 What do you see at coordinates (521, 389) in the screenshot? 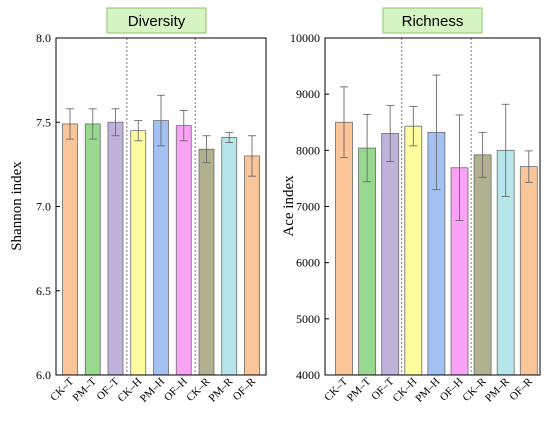
I see `richness-category-label: OF–R` at bounding box center [521, 389].